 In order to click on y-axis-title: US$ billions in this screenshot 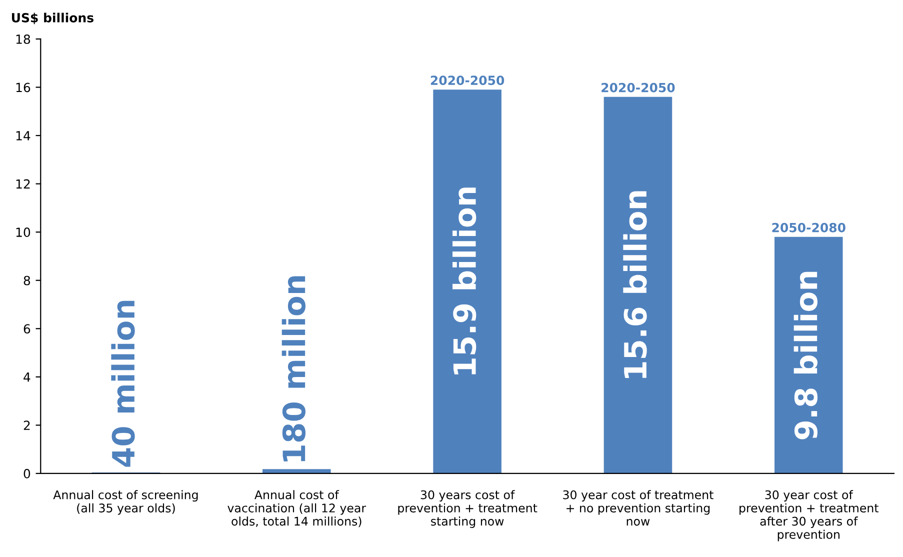, I will do `click(53, 18)`.